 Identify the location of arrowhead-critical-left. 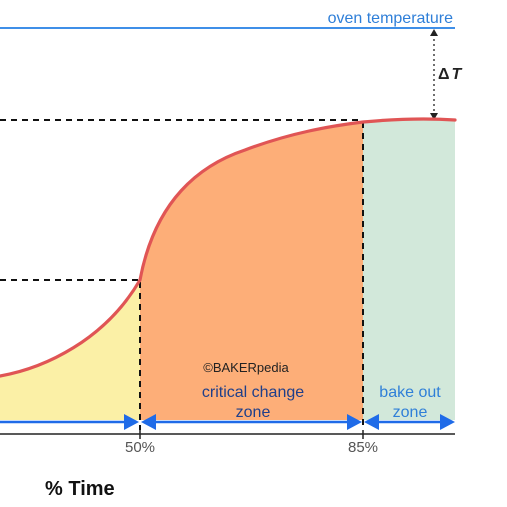
(148, 422).